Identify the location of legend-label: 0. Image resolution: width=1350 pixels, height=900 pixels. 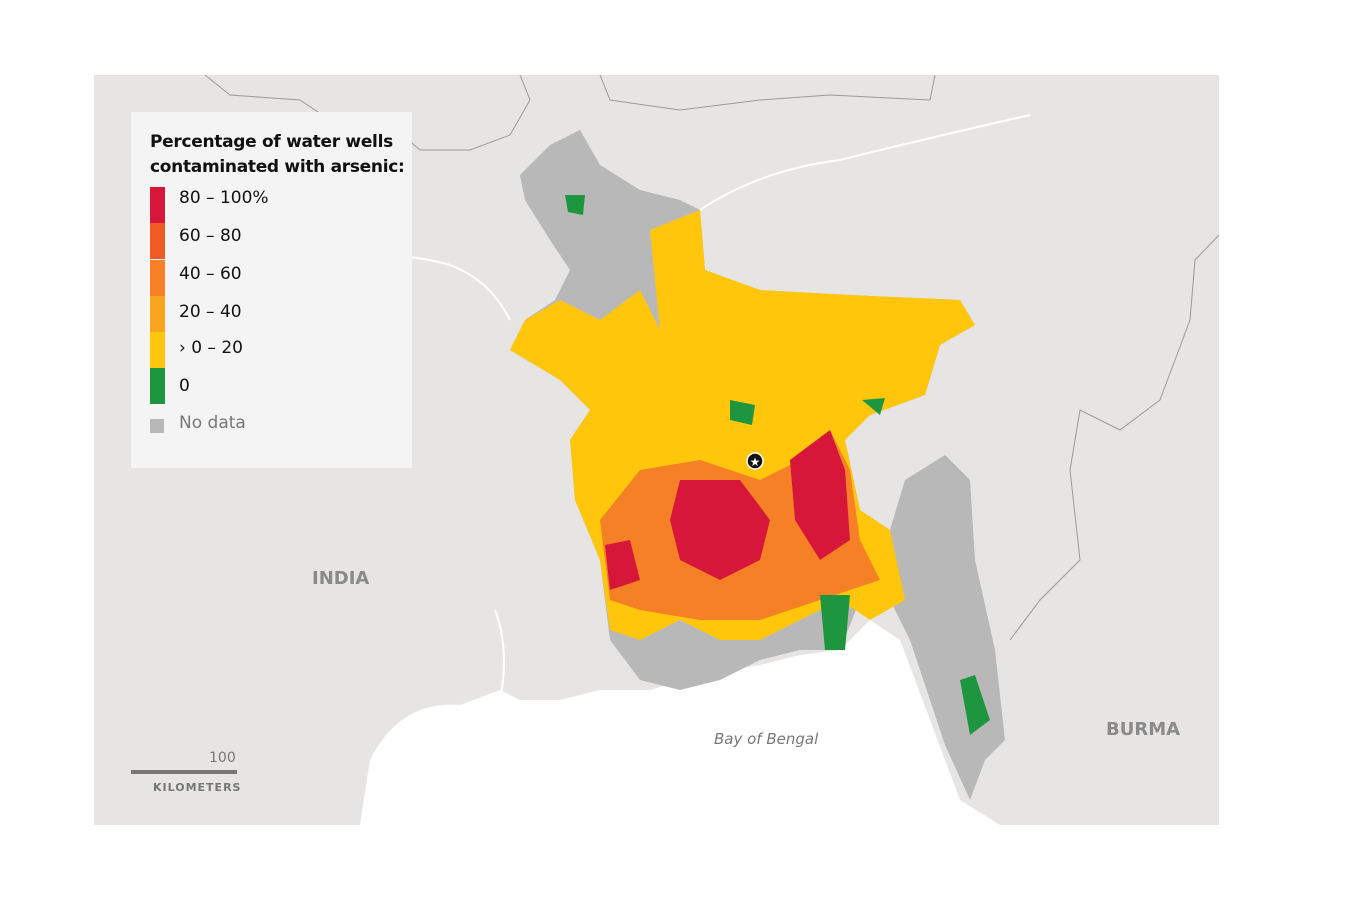
(184, 386).